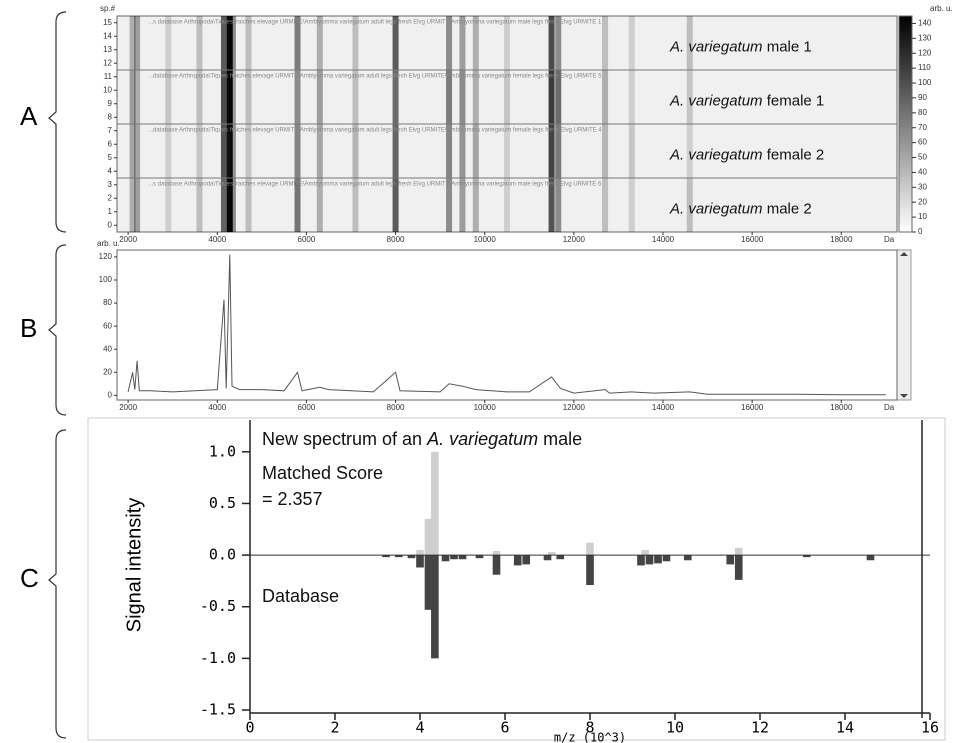  What do you see at coordinates (922, 216) in the screenshot?
I see `colorbar-tick-label: 10` at bounding box center [922, 216].